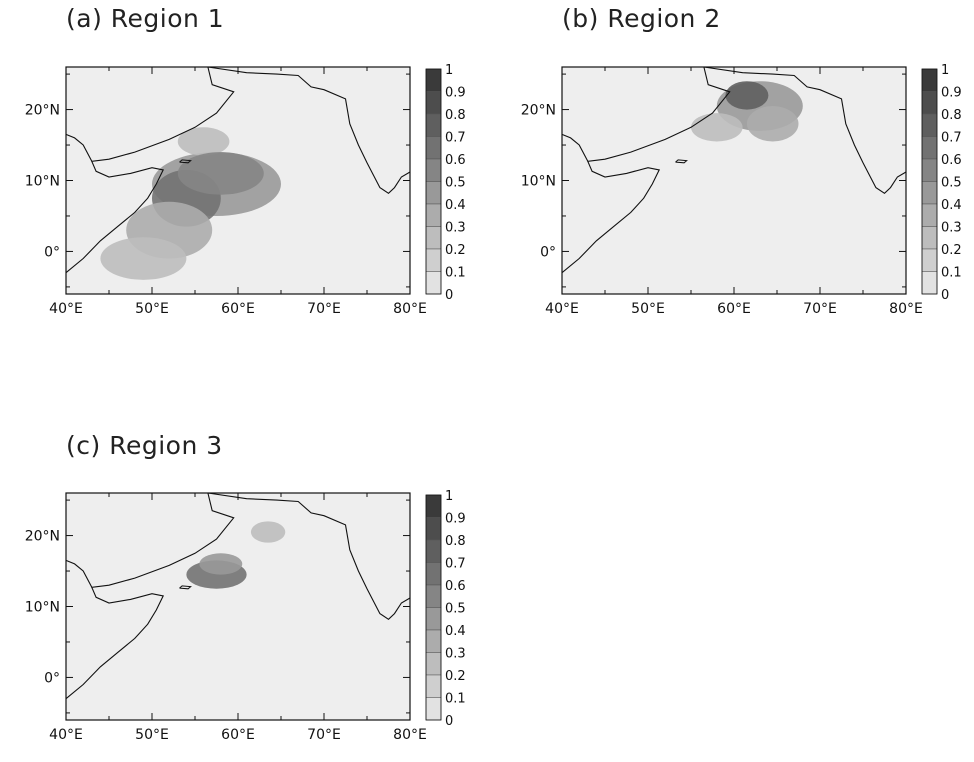 This screenshot has width=974, height=762. I want to click on colorbar-label: 0.7, so click(455, 564).